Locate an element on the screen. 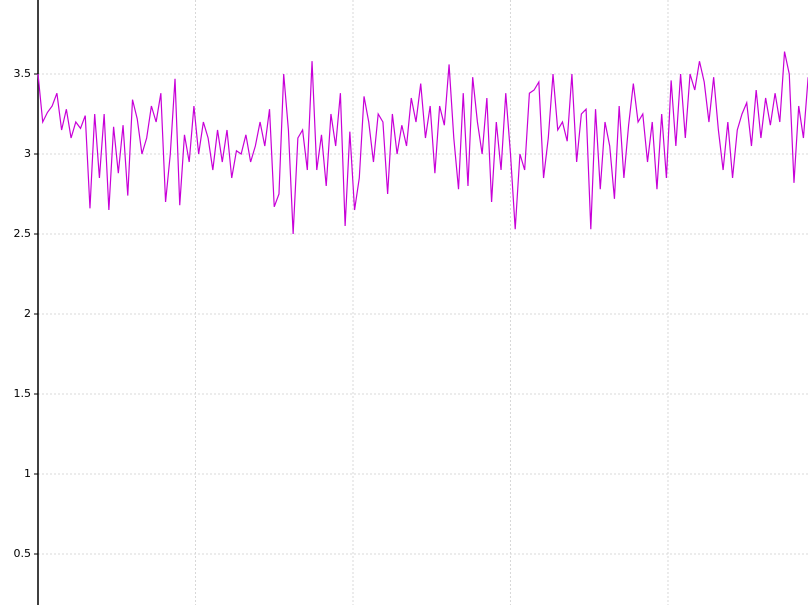  y-tick-label: 3 is located at coordinates (27, 153).